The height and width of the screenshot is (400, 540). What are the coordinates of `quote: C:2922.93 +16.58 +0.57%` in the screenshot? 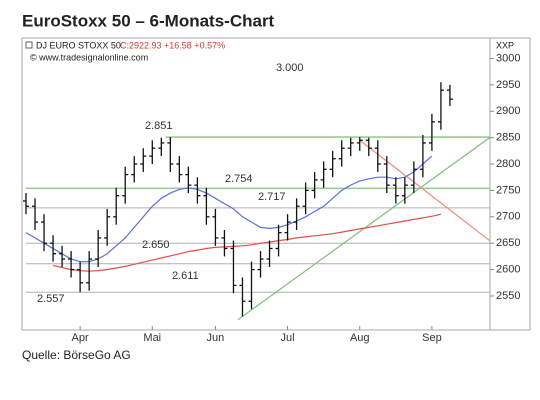 It's located at (172, 45).